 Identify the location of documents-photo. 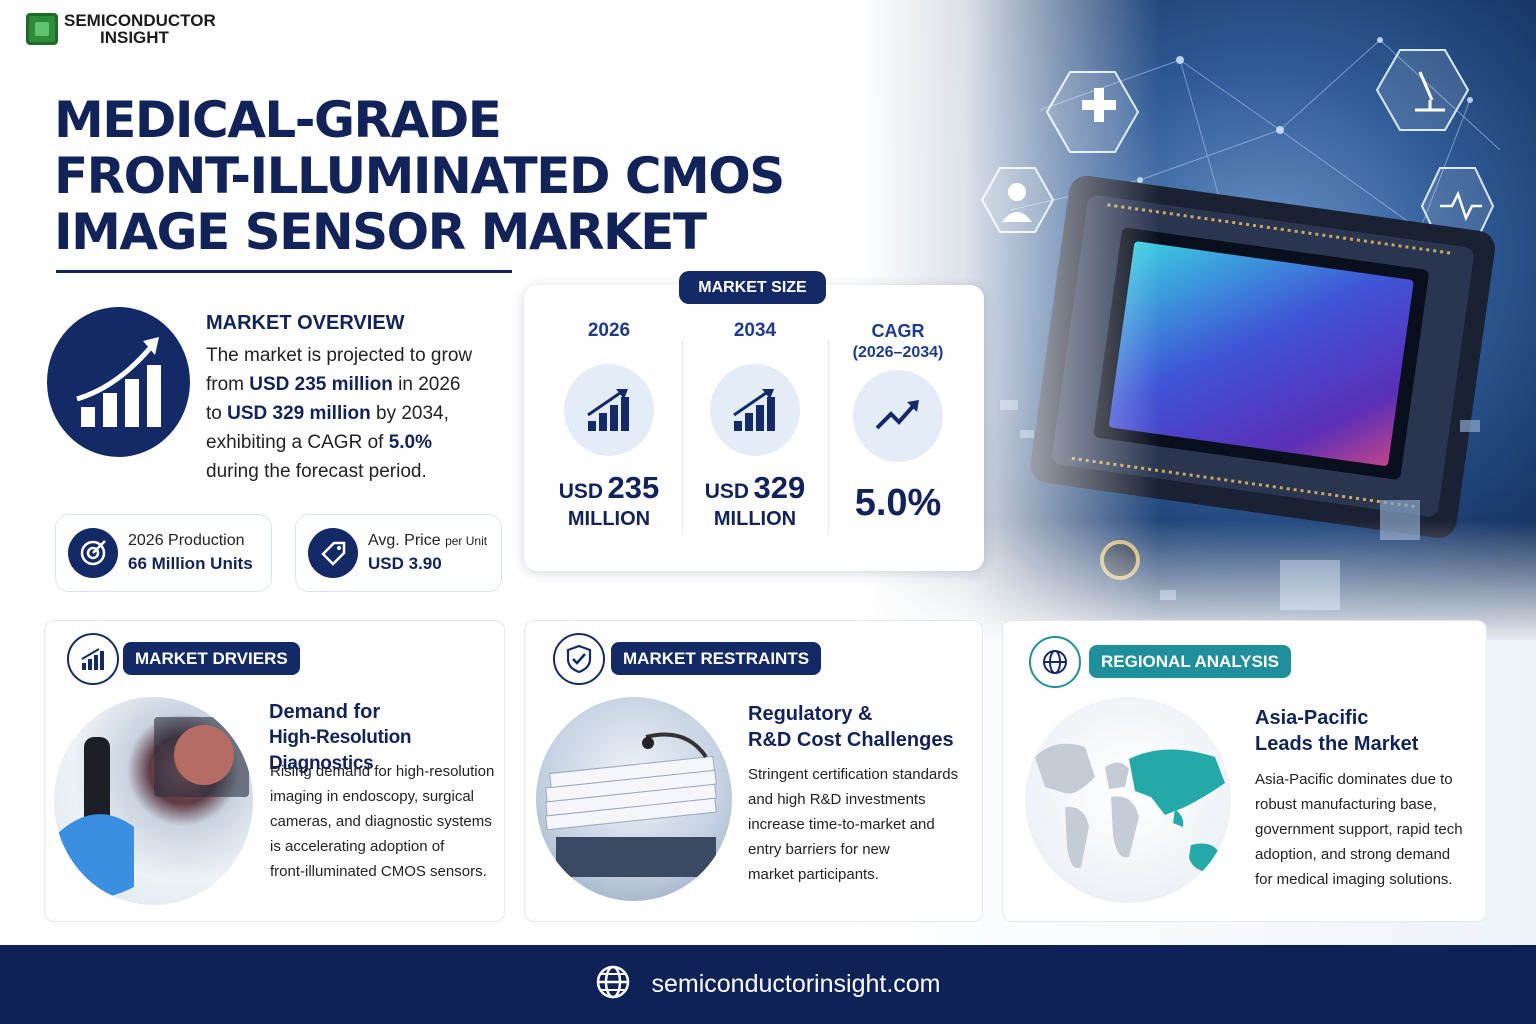
(634, 799).